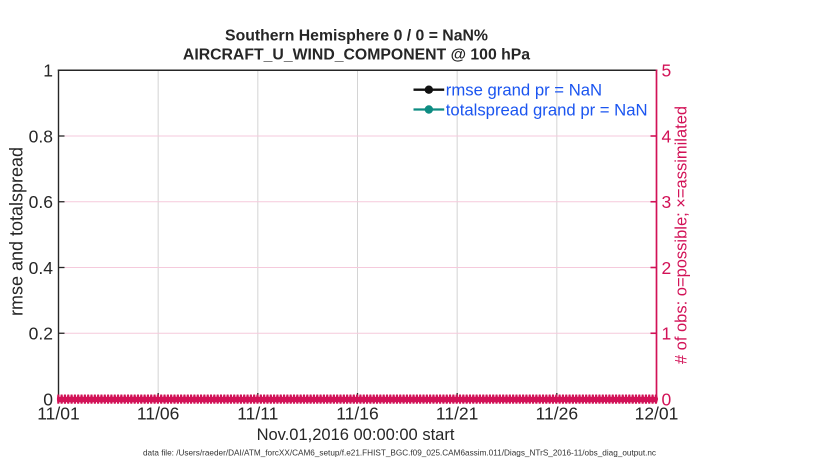  Describe the element at coordinates (667, 268) in the screenshot. I see `svg-text: 2` at that location.